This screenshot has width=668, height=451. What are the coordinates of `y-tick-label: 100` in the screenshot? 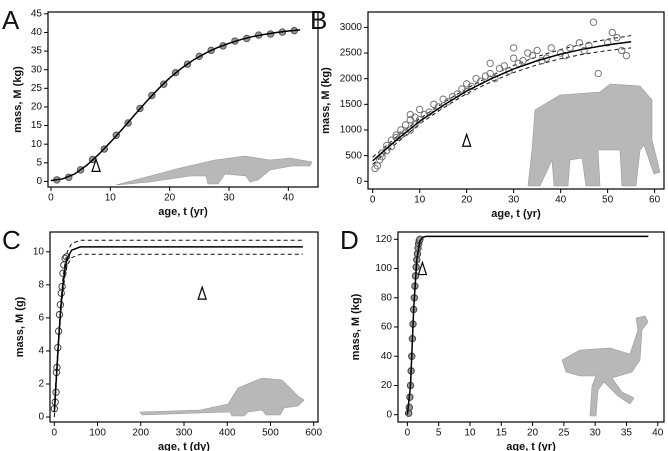 It's located at (383, 268).